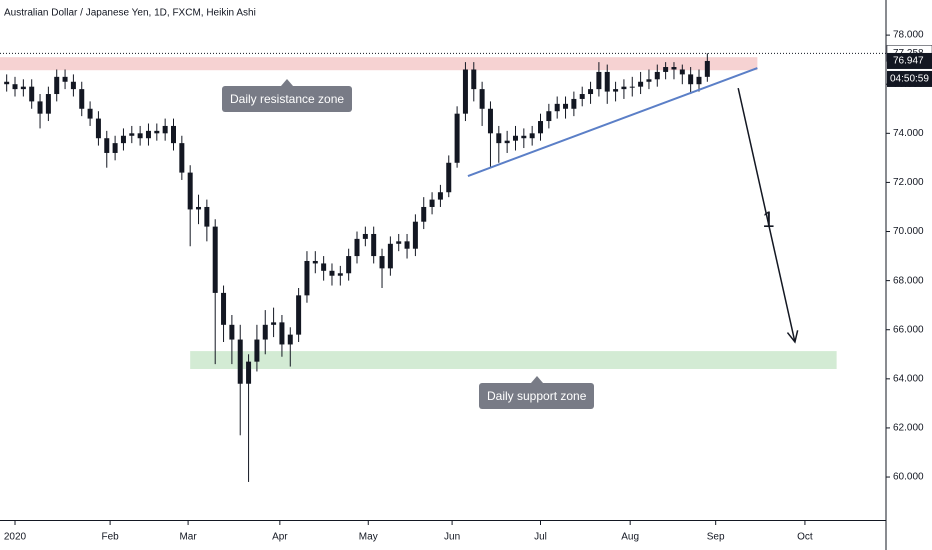 Image resolution: width=932 pixels, height=550 pixels. What do you see at coordinates (908, 133) in the screenshot?
I see `y-tick-label: 74.000` at bounding box center [908, 133].